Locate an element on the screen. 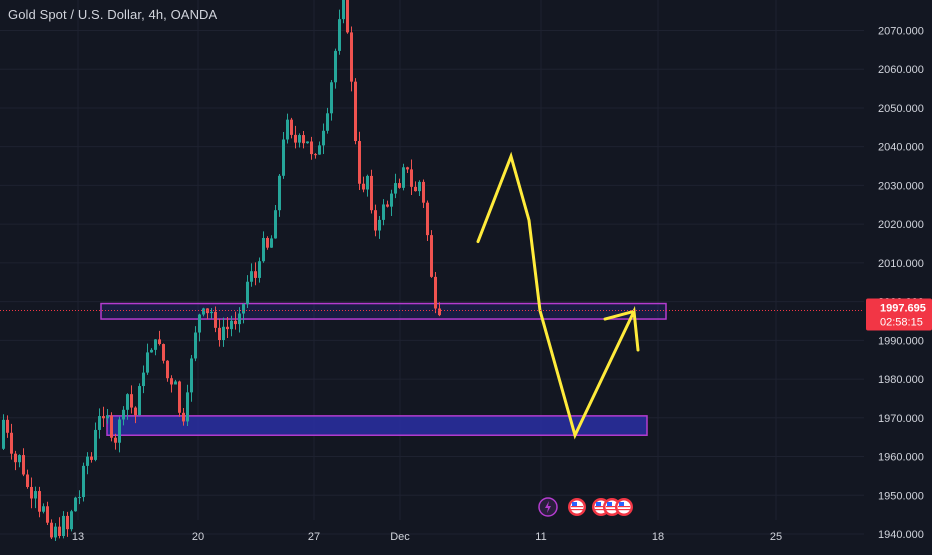  x-tick-label: 18 is located at coordinates (658, 537).